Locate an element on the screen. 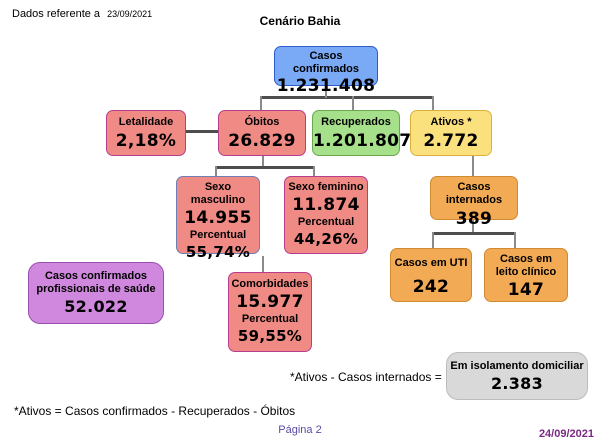  sexo-feminino-pct-label: Percentual is located at coordinates (326, 222).